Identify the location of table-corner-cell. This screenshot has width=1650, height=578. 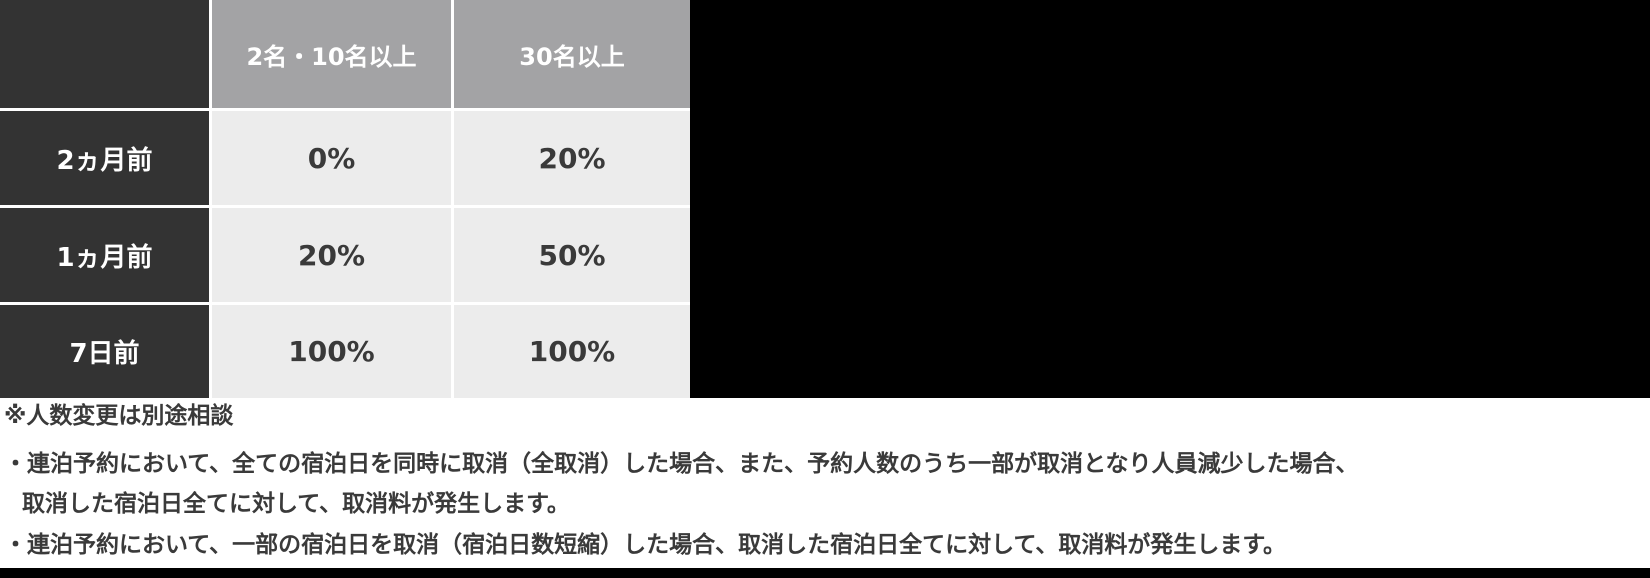
(104, 54).